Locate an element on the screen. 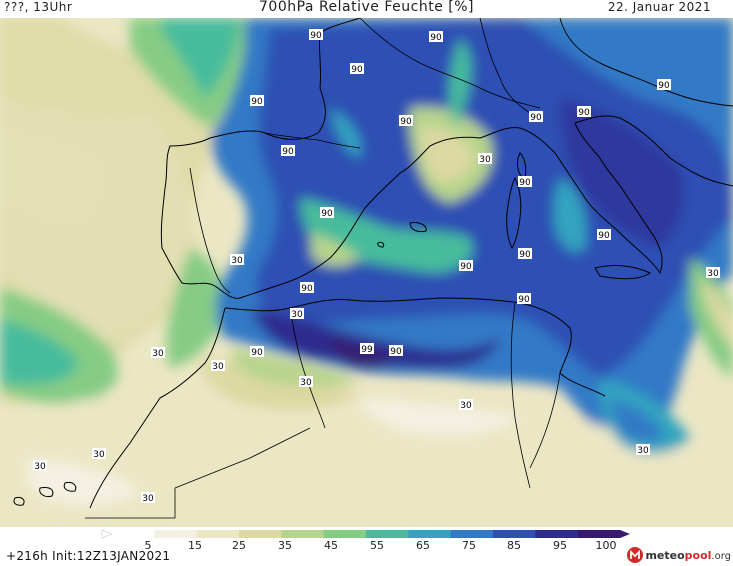 The height and width of the screenshot is (566, 733). forecast-date: 22. Januar 2021 is located at coordinates (659, 7).